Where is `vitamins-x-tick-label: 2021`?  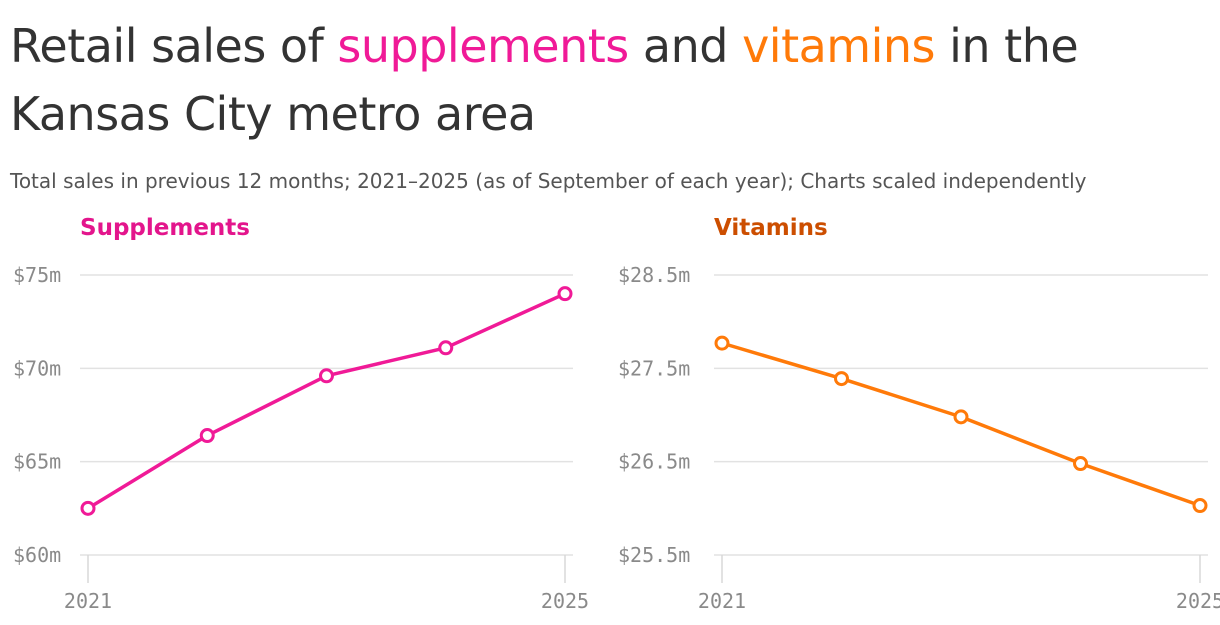 vitamins-x-tick-label: 2021 is located at coordinates (722, 601).